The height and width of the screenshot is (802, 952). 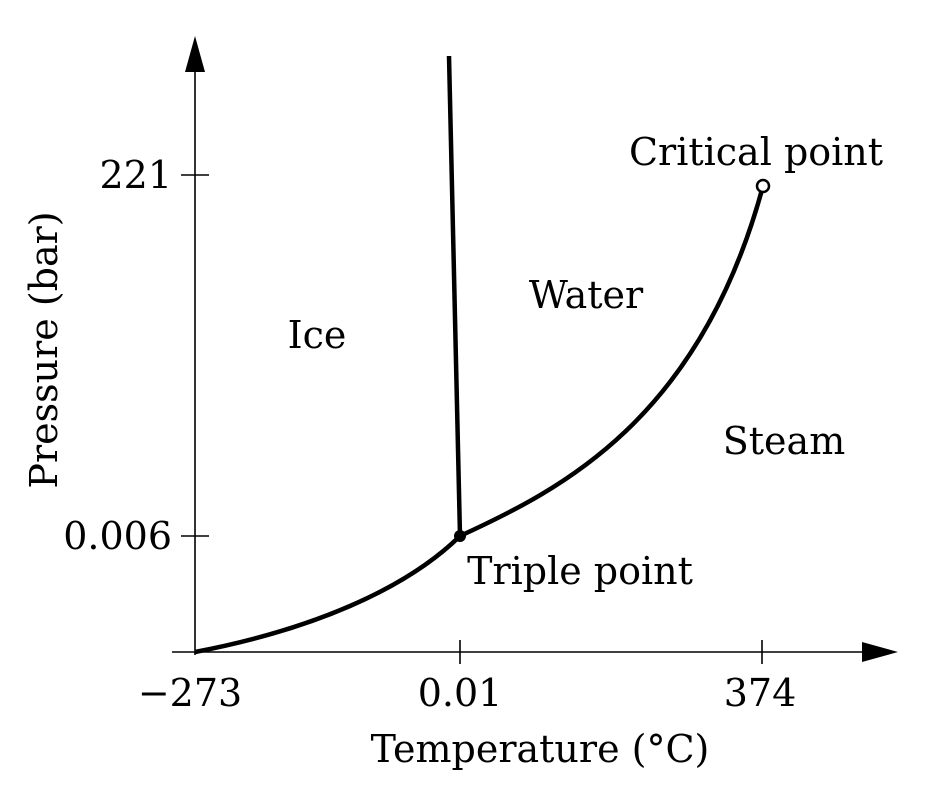 What do you see at coordinates (540, 749) in the screenshot?
I see `x-axis-title: Temperature (°C)` at bounding box center [540, 749].